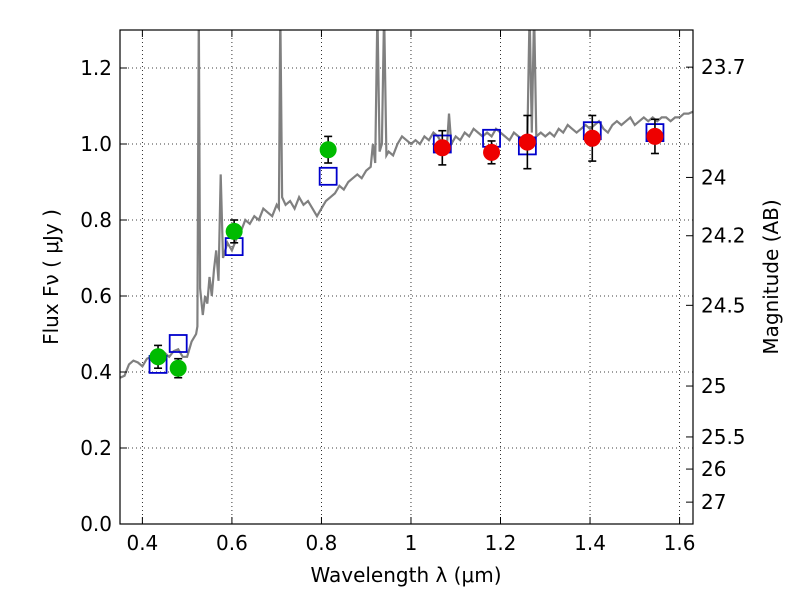 The image size is (800, 600). Describe the element at coordinates (322, 543) in the screenshot. I see `x-tick-label: 0.8` at that location.